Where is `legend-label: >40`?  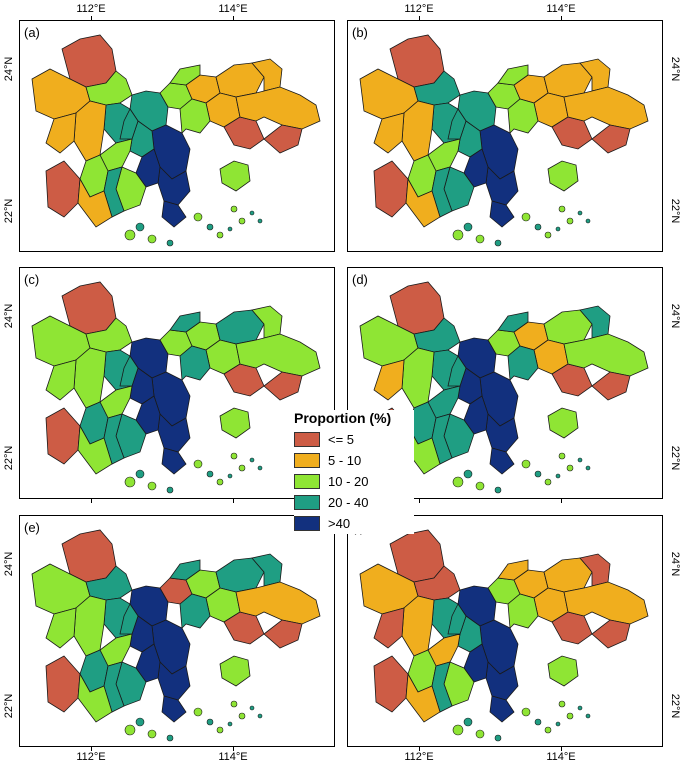 legend-label: >40 is located at coordinates (339, 523).